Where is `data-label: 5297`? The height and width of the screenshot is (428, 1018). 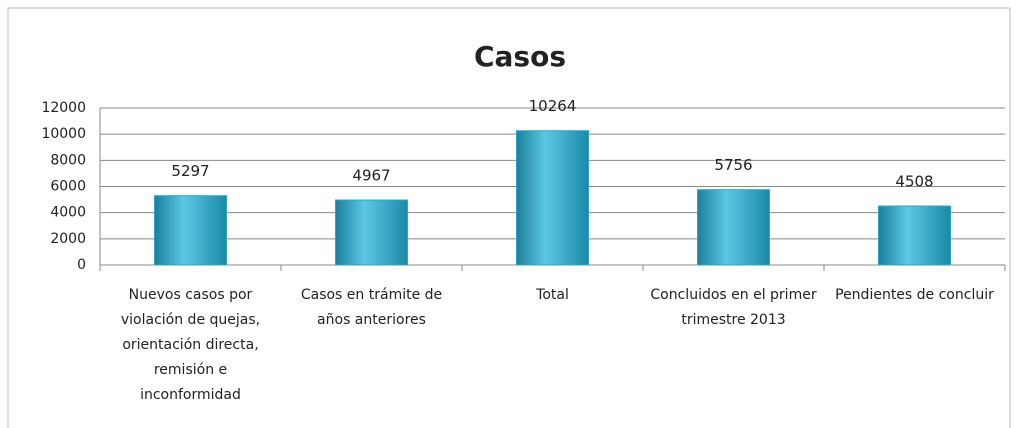 data-label: 5297 is located at coordinates (190, 171).